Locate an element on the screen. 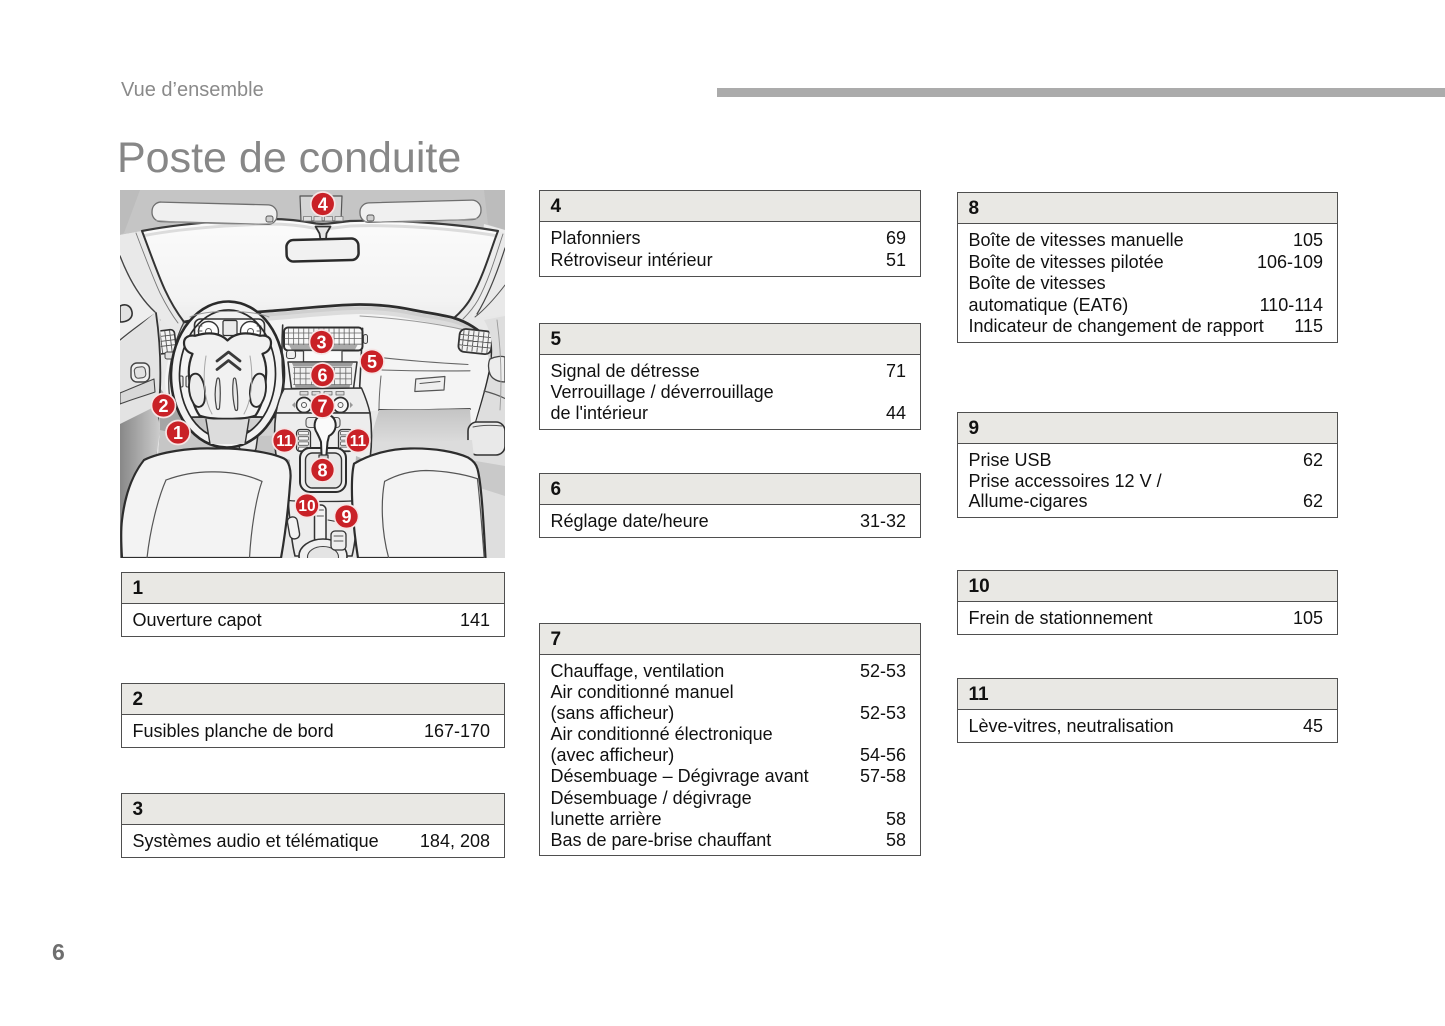 The height and width of the screenshot is (1026, 1445). svg-text: 10 is located at coordinates (306, 506).